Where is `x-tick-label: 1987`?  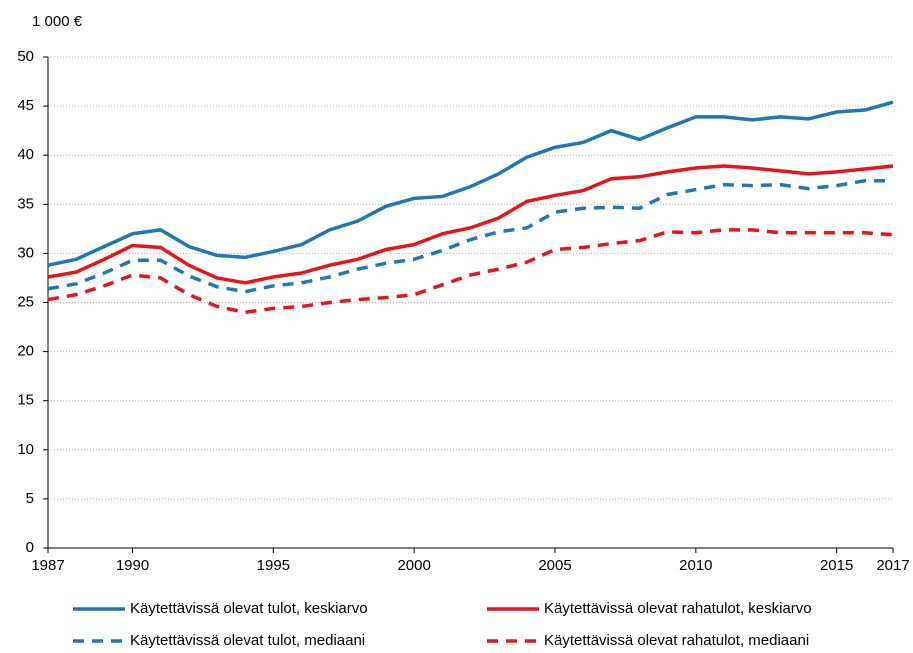
x-tick-label: 1987 is located at coordinates (47, 565).